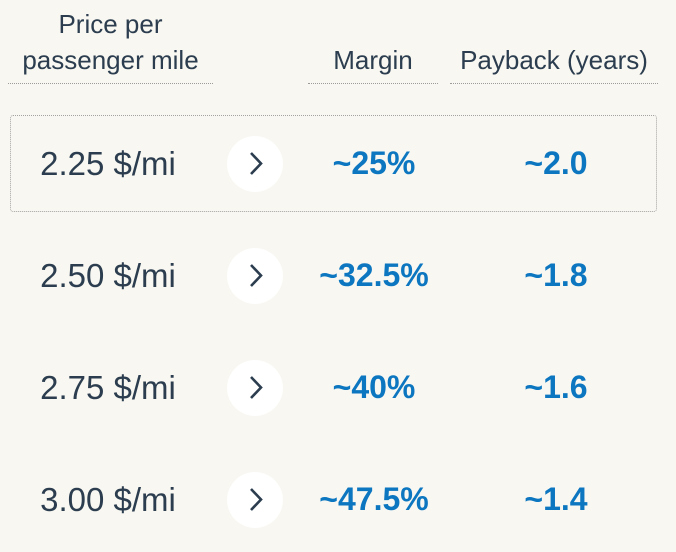  I want to click on margin-value: ~32.5%, so click(374, 275).